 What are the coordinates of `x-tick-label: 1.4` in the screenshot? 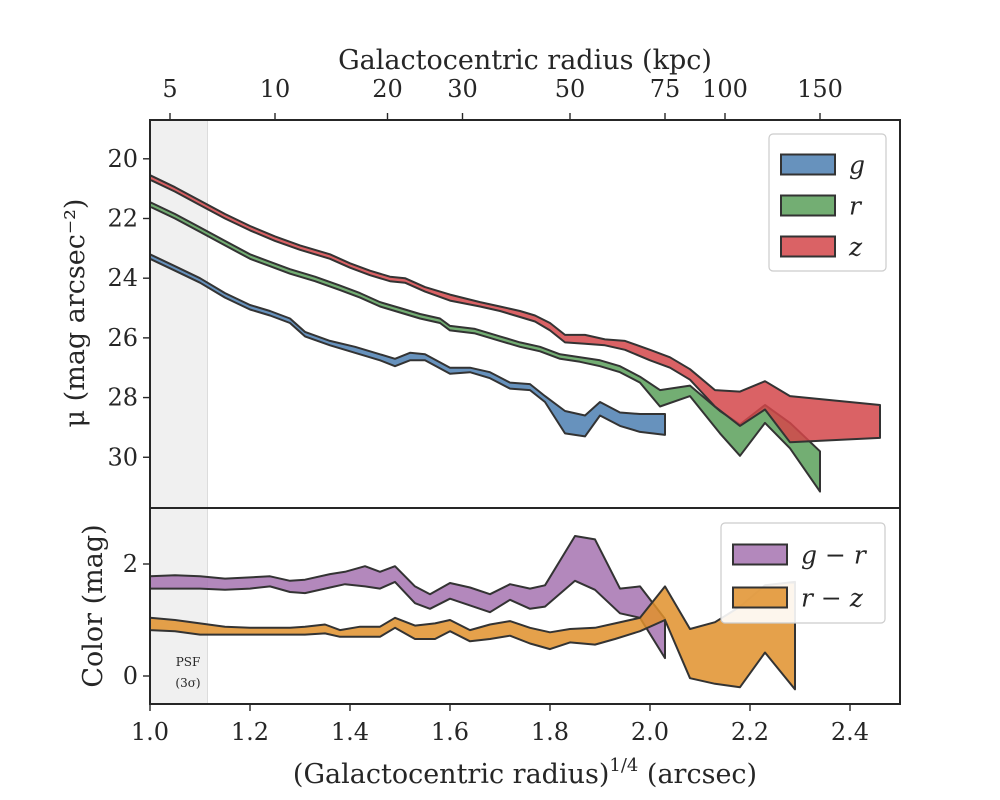 It's located at (350, 732).